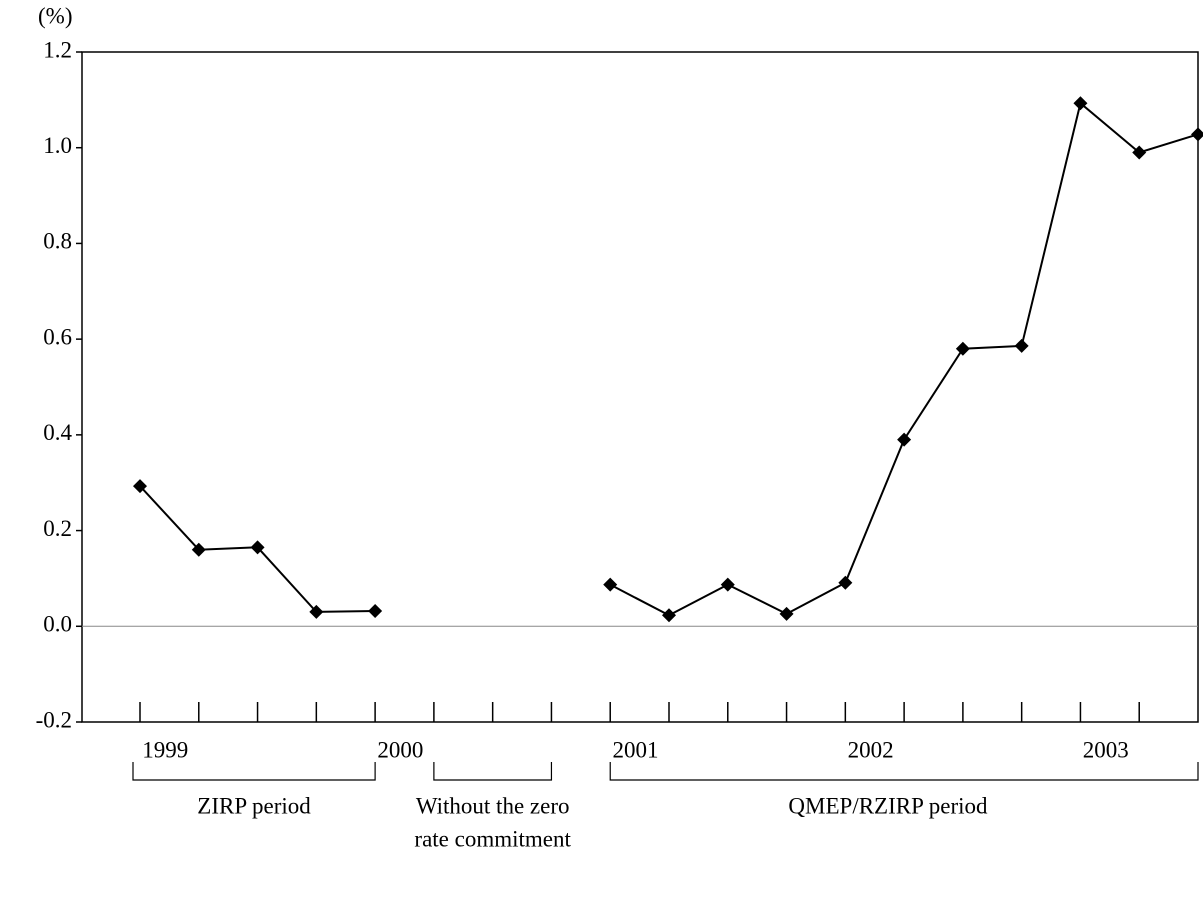 This screenshot has width=1203, height=899. I want to click on y-tick-label: 0.8, so click(57, 241).